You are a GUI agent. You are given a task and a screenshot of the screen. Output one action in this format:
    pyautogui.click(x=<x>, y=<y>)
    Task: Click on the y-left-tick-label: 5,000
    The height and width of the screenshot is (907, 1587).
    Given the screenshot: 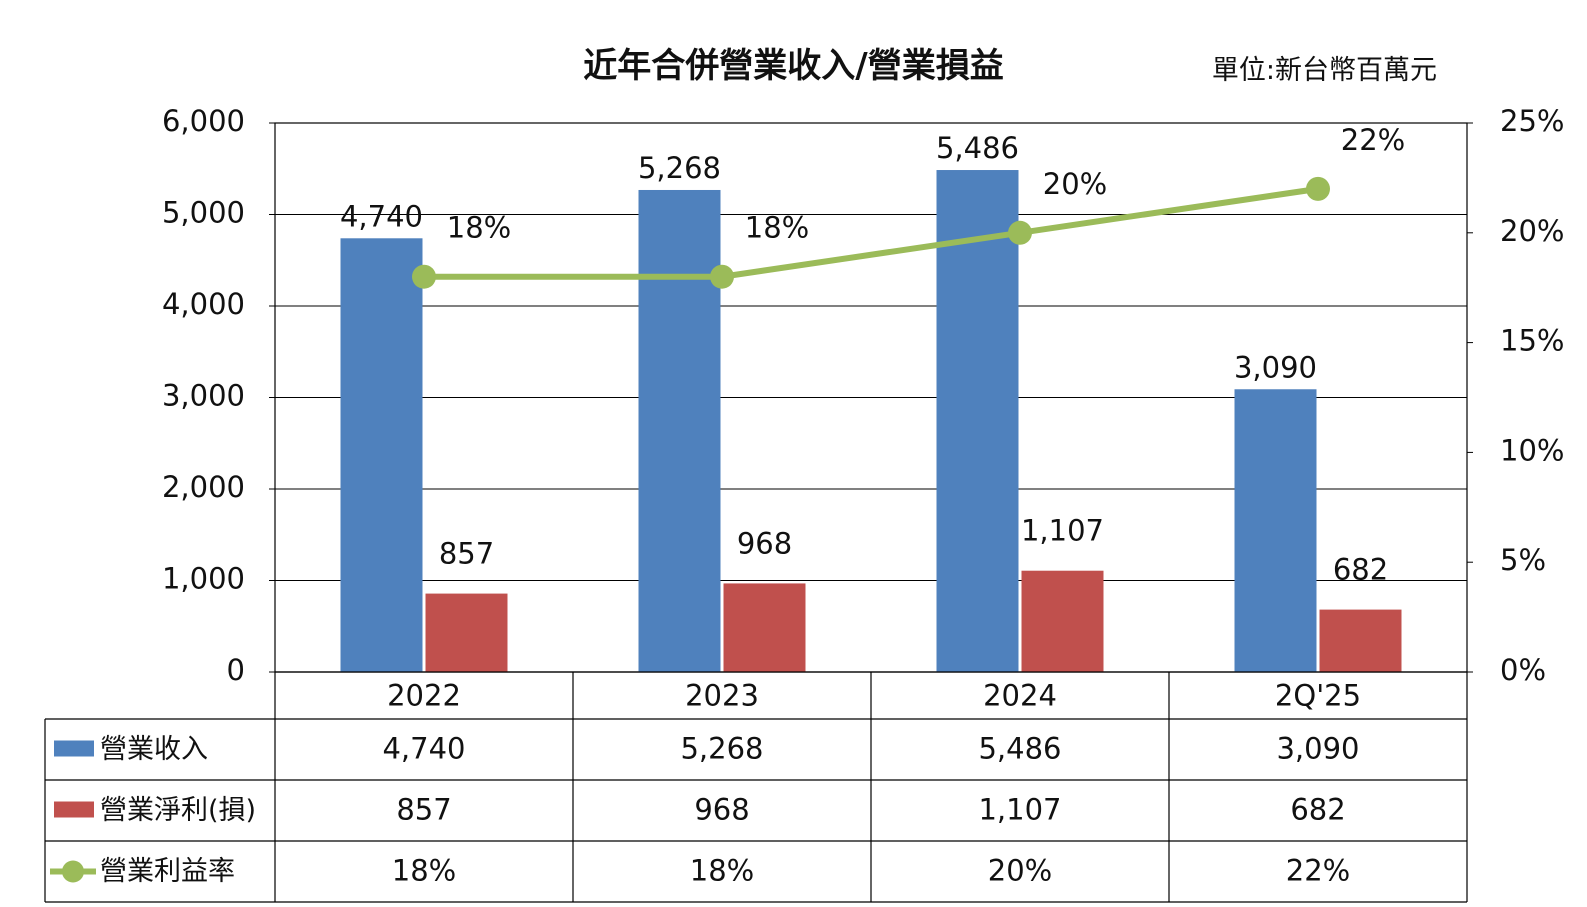 What is the action you would take?
    pyautogui.click(x=203, y=213)
    